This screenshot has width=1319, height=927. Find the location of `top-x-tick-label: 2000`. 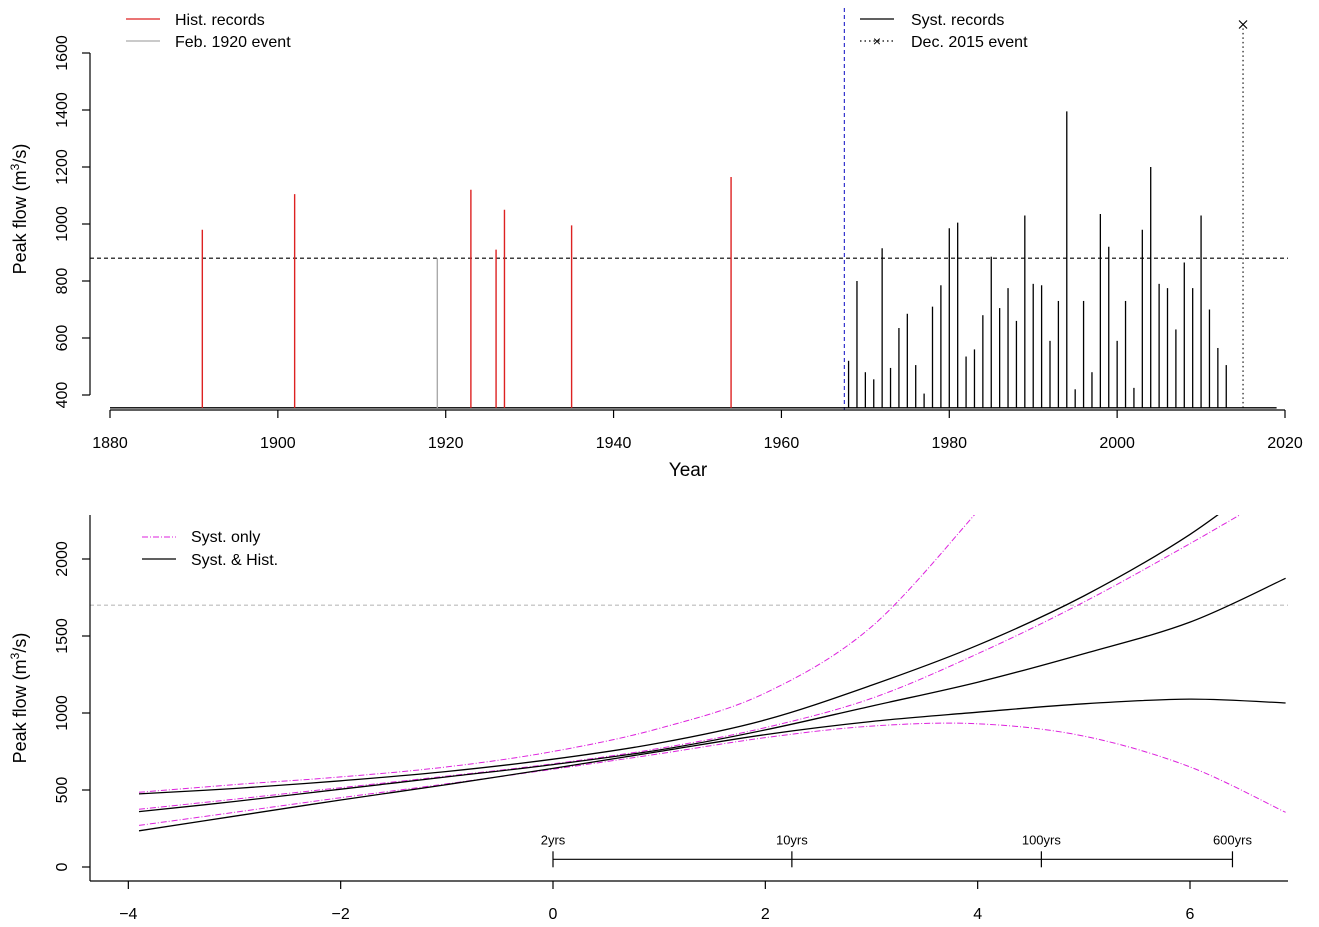

top-x-tick-label: 2000 is located at coordinates (1117, 443).